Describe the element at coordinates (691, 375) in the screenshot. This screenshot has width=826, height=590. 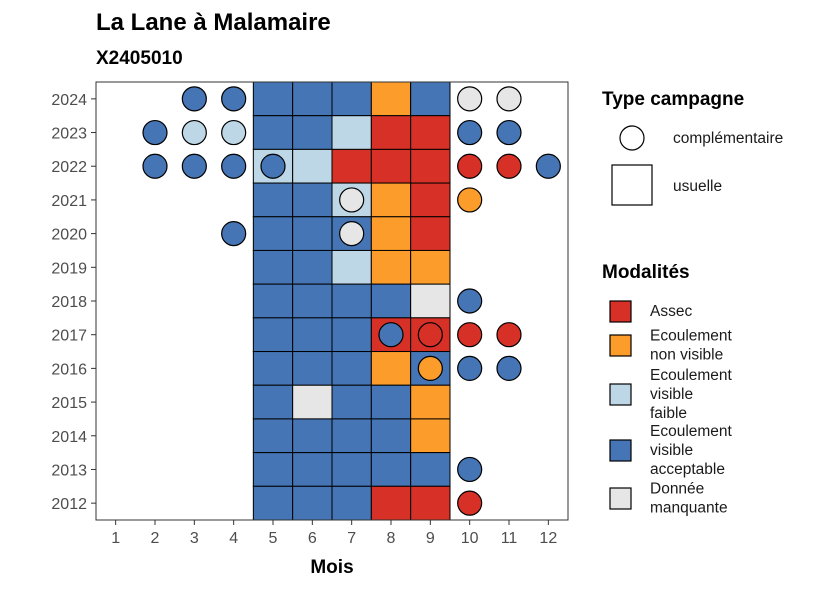
I see `legend-label-faible: Ecoulement` at that location.